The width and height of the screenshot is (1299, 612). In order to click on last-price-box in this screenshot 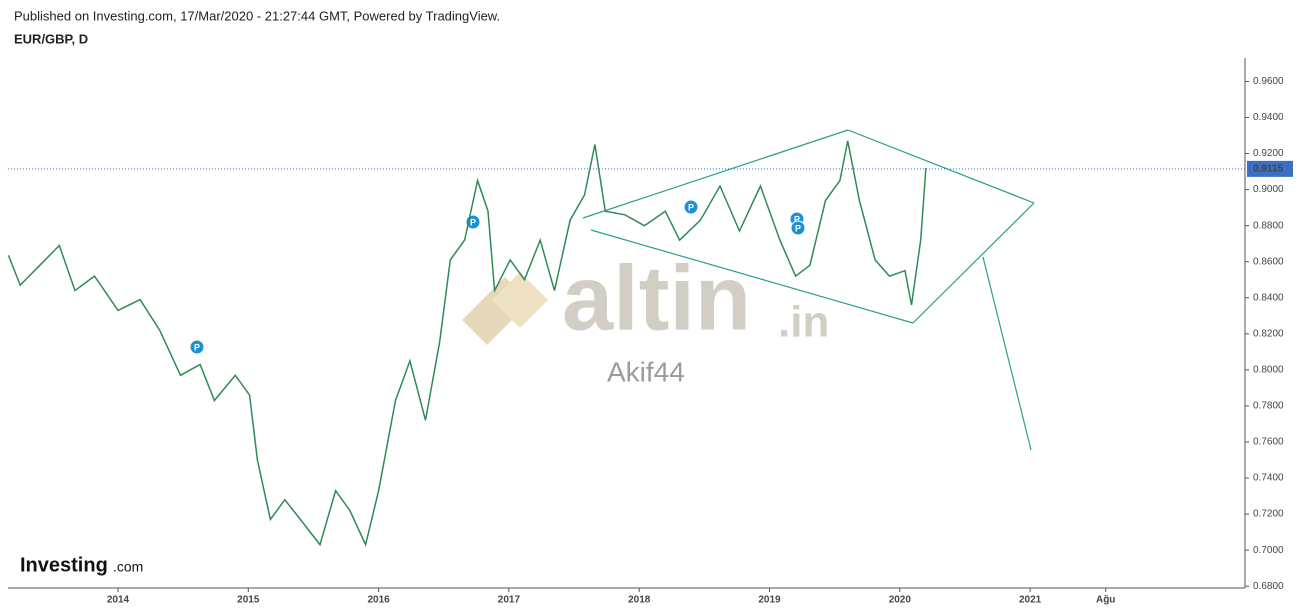, I will do `click(1270, 168)`.